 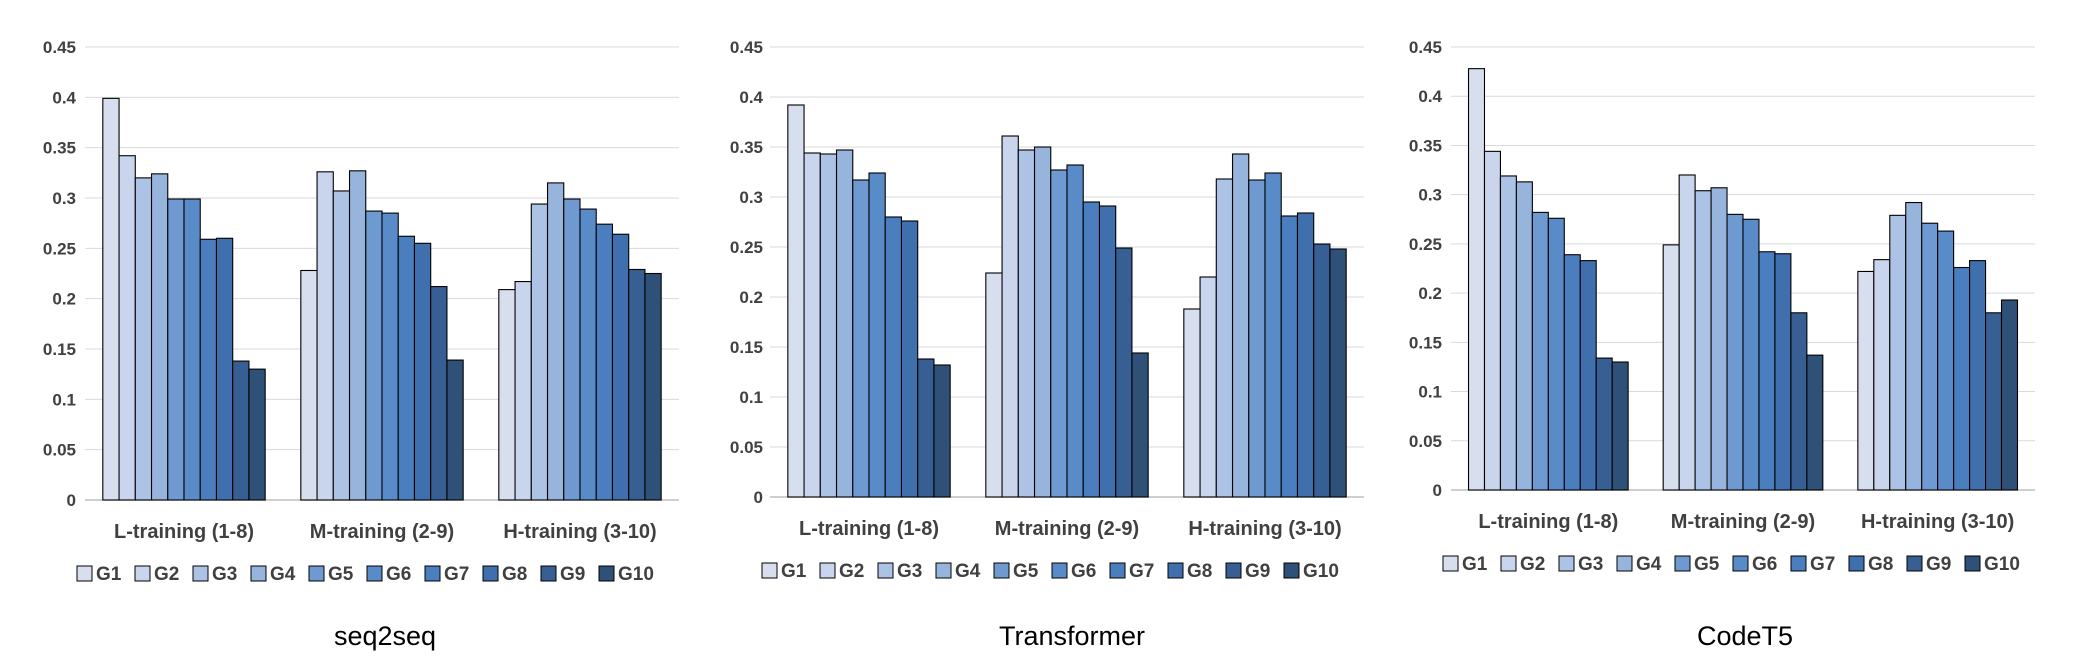 What do you see at coordinates (746, 247) in the screenshot?
I see `y-tick-label: 0.25` at bounding box center [746, 247].